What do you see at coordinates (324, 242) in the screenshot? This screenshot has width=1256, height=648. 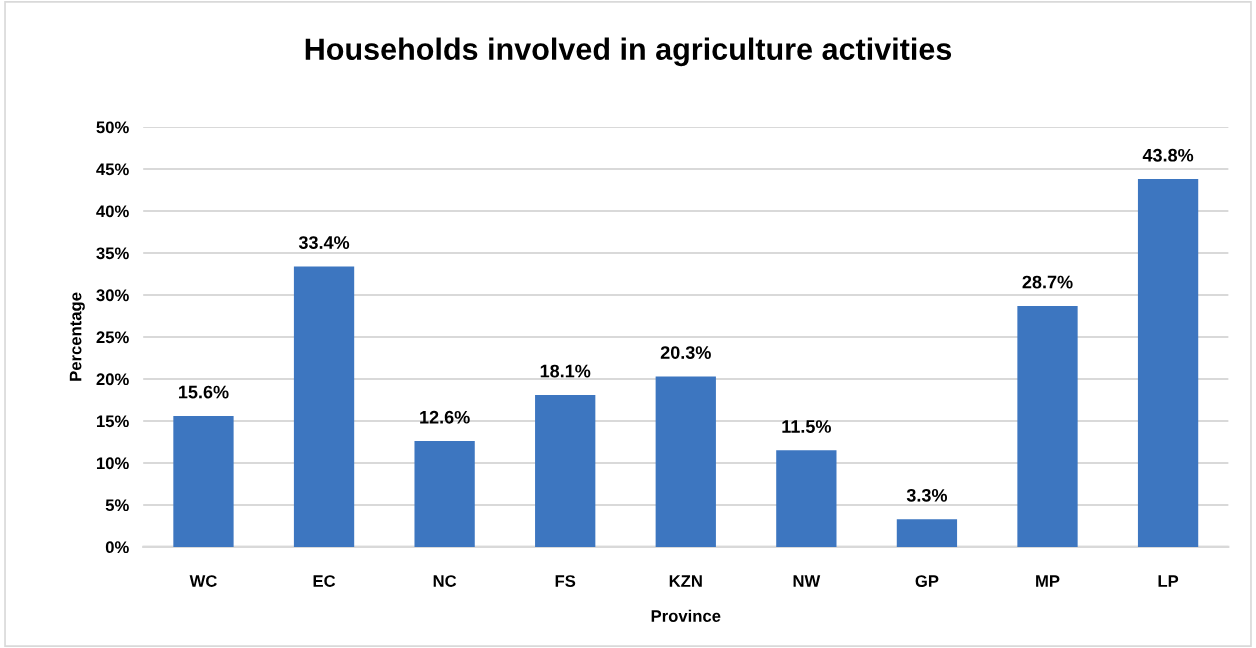 I see `data-label: 33.4%` at bounding box center [324, 242].